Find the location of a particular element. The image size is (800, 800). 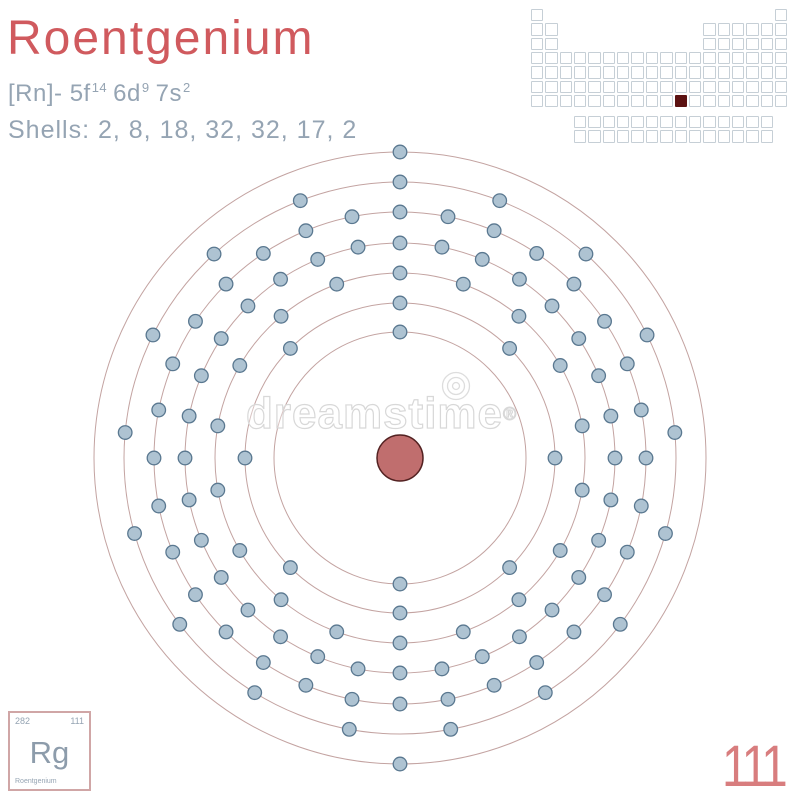

electron-configuration: [Rn]- 5f14 6d9 7s2 is located at coordinates (102, 94).